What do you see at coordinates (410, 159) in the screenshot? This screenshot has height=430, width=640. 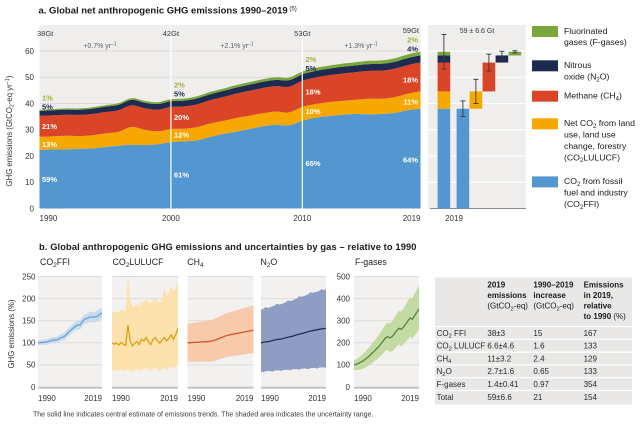 I see `svg-text: 64%` at bounding box center [410, 159].